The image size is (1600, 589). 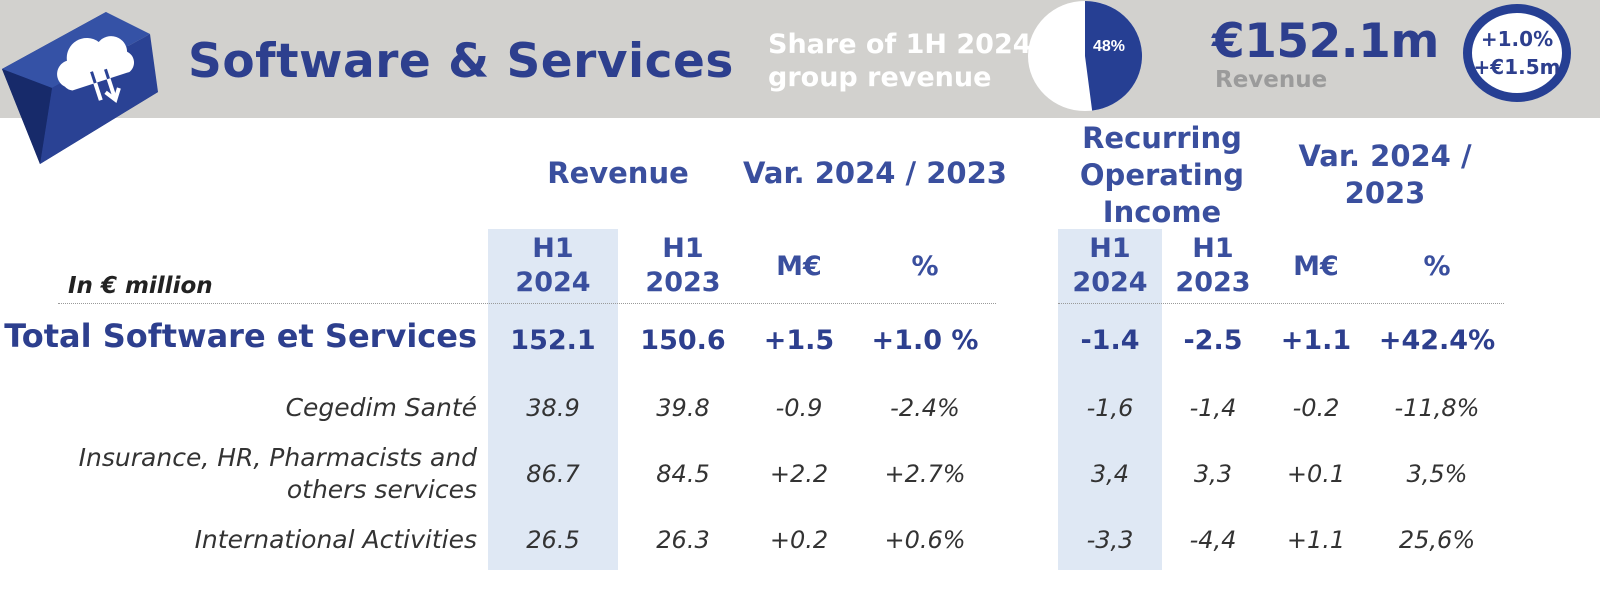 I want to click on shaded-column-revenue-h1-2024, so click(x=553, y=399).